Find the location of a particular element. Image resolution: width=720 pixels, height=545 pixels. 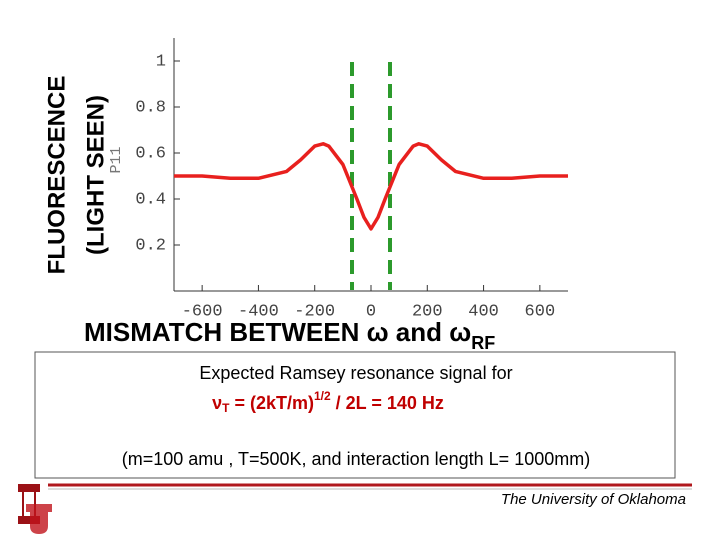

x-tick-label: -400 is located at coordinates (258, 311).